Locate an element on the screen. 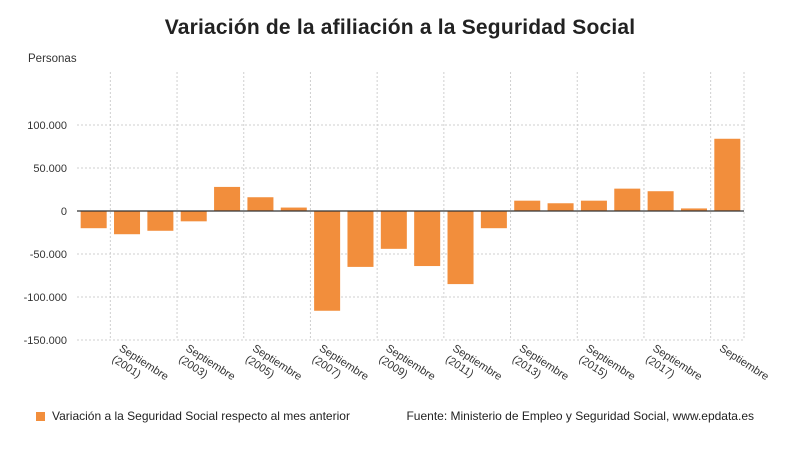 The width and height of the screenshot is (800, 450). y-tick-label: 100.000 is located at coordinates (47, 126).